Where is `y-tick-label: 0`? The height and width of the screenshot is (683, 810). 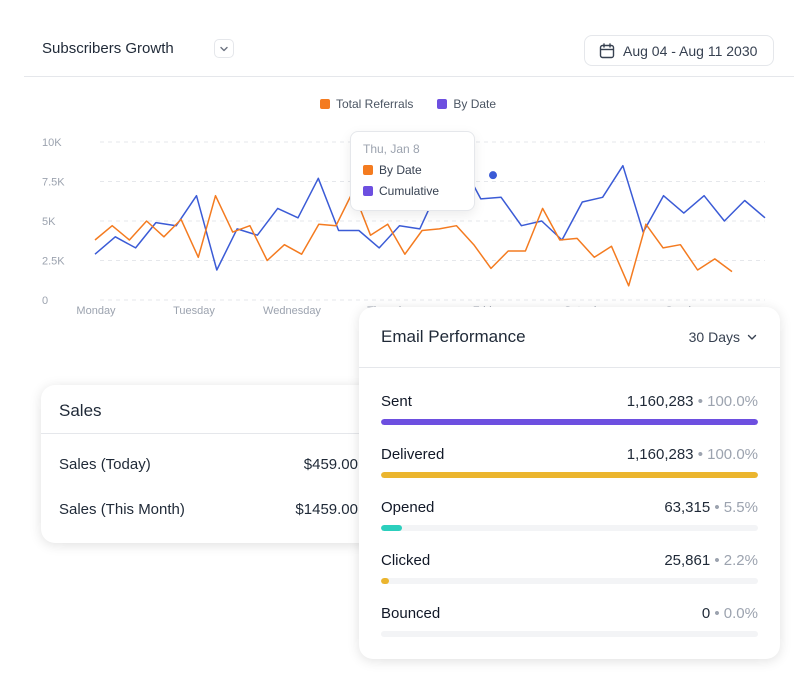
y-tick-label: 0 is located at coordinates (45, 301).